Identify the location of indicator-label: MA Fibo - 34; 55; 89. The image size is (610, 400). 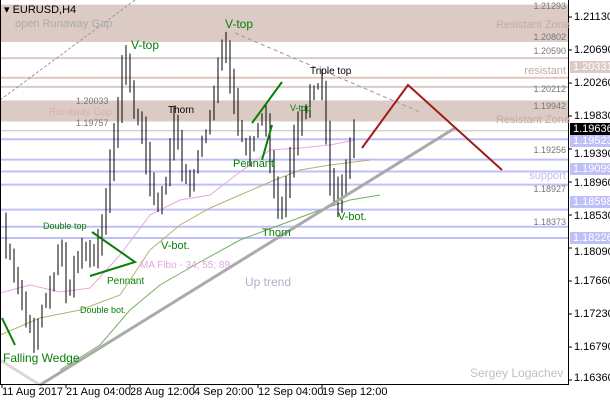
(185, 265).